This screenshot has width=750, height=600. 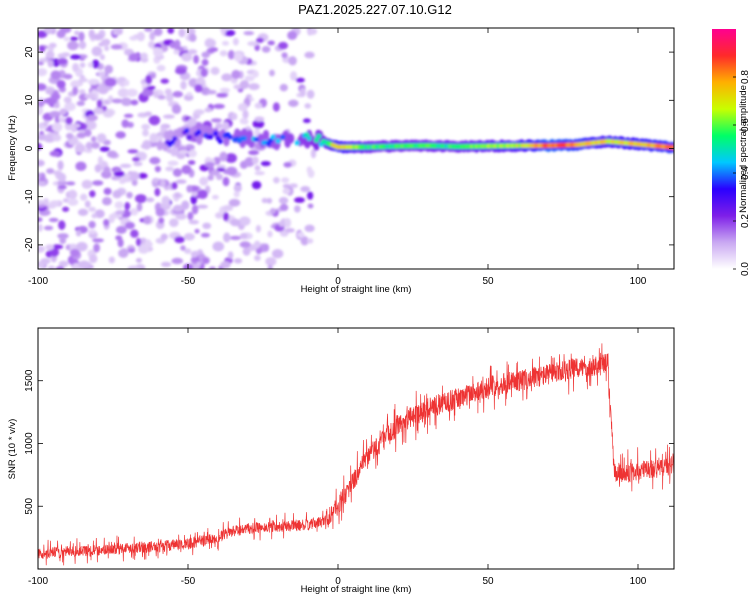 What do you see at coordinates (638, 281) in the screenshot?
I see `x-tick-label: 100` at bounding box center [638, 281].